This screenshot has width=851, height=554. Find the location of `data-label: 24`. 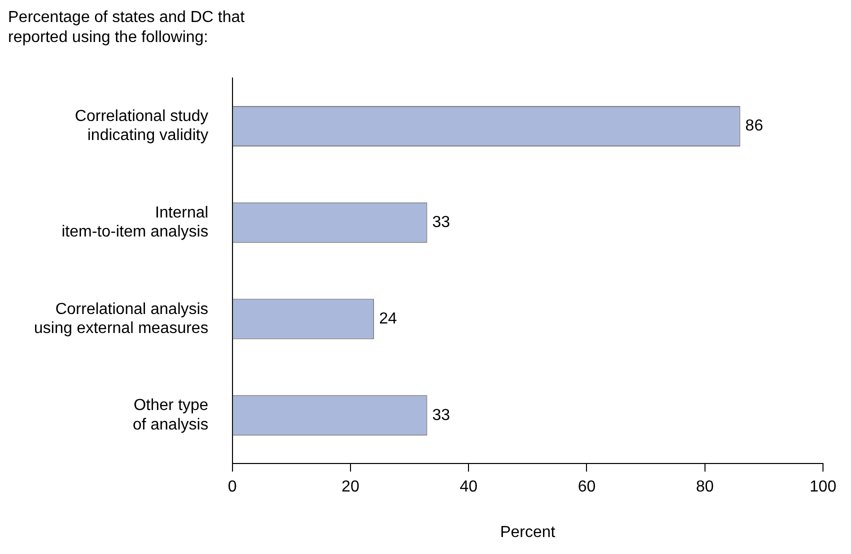

data-label: 24 is located at coordinates (388, 319).